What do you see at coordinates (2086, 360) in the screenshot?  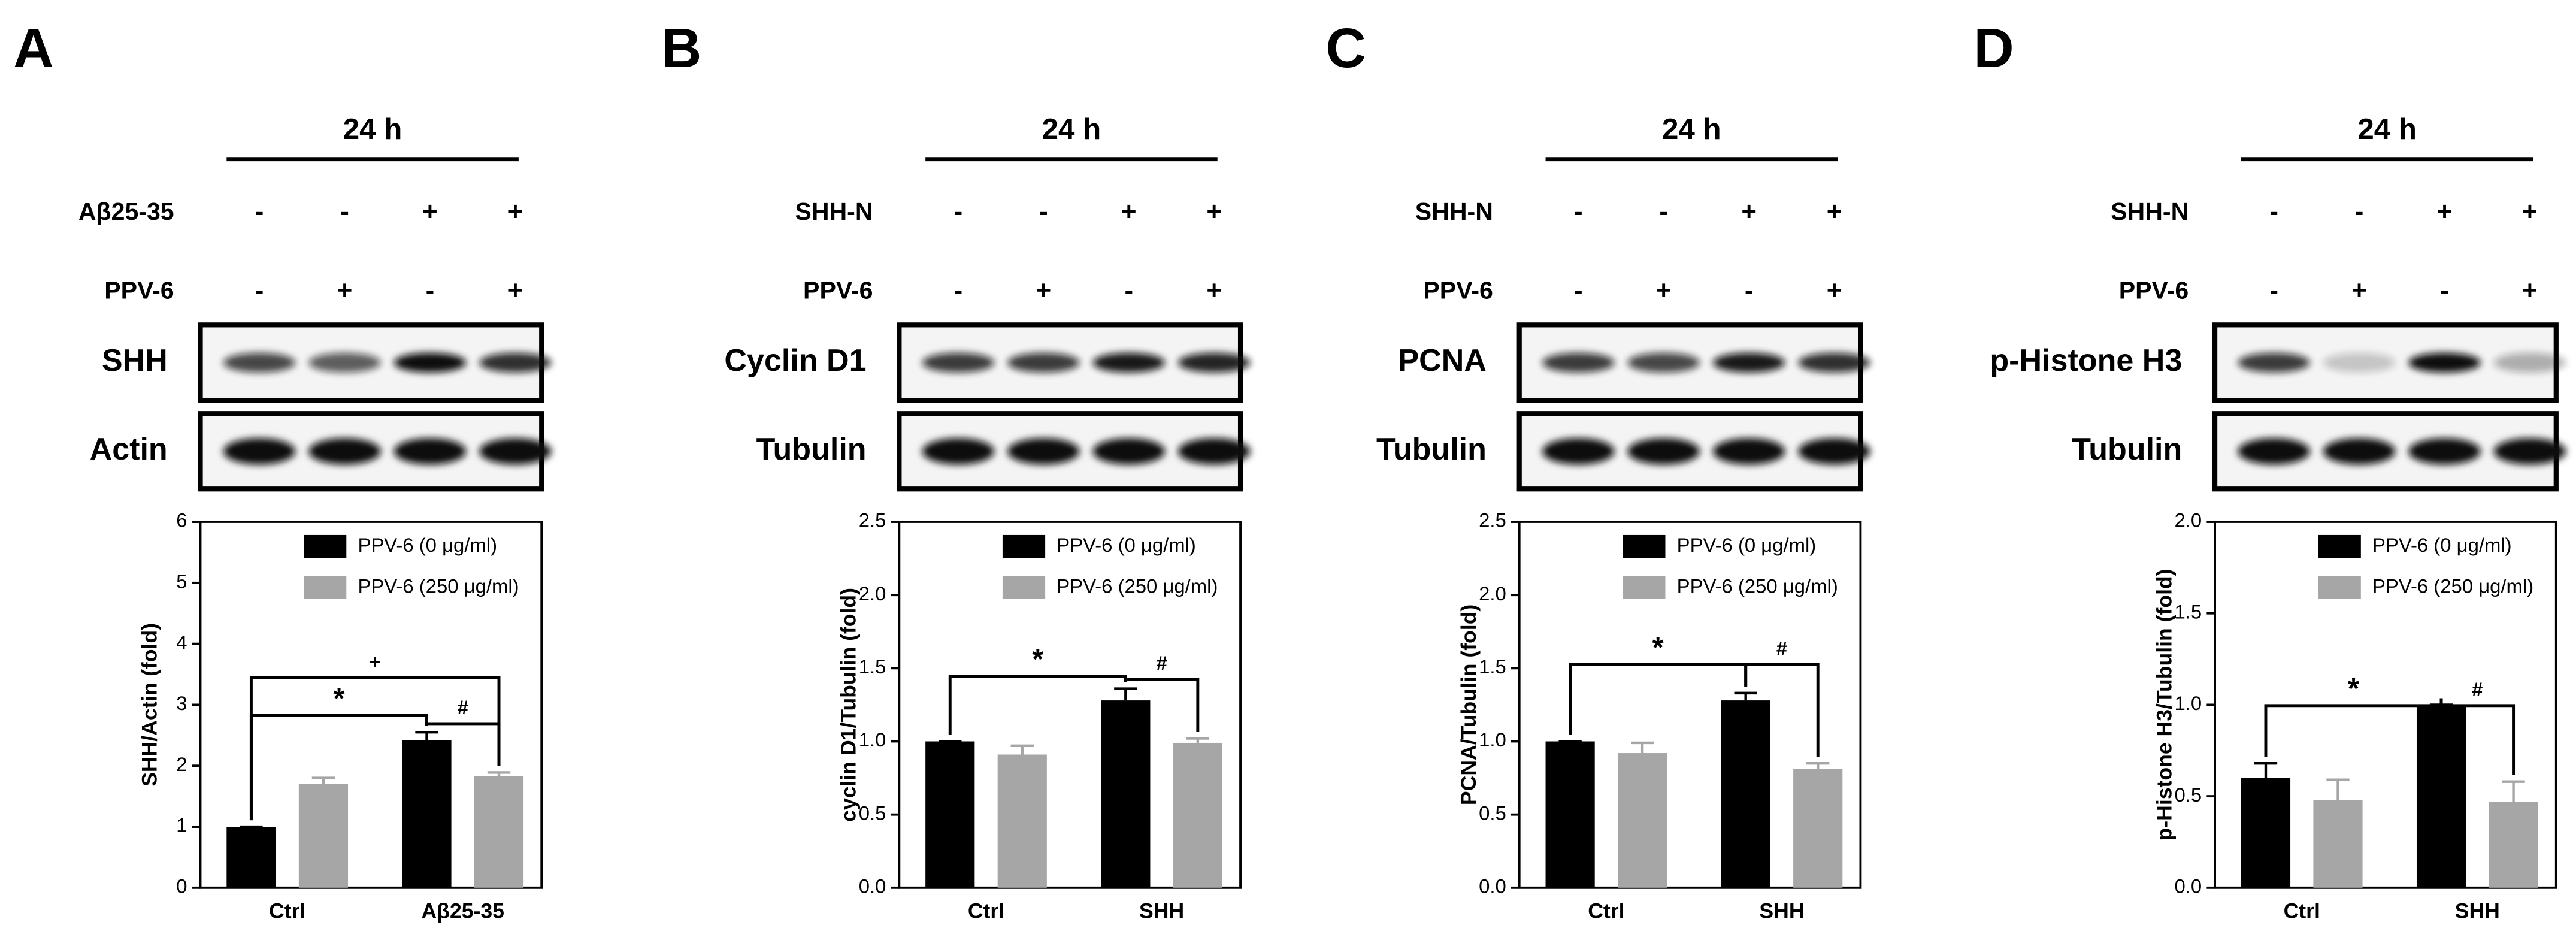 I see `blot-label: p-Histone H3` at bounding box center [2086, 360].